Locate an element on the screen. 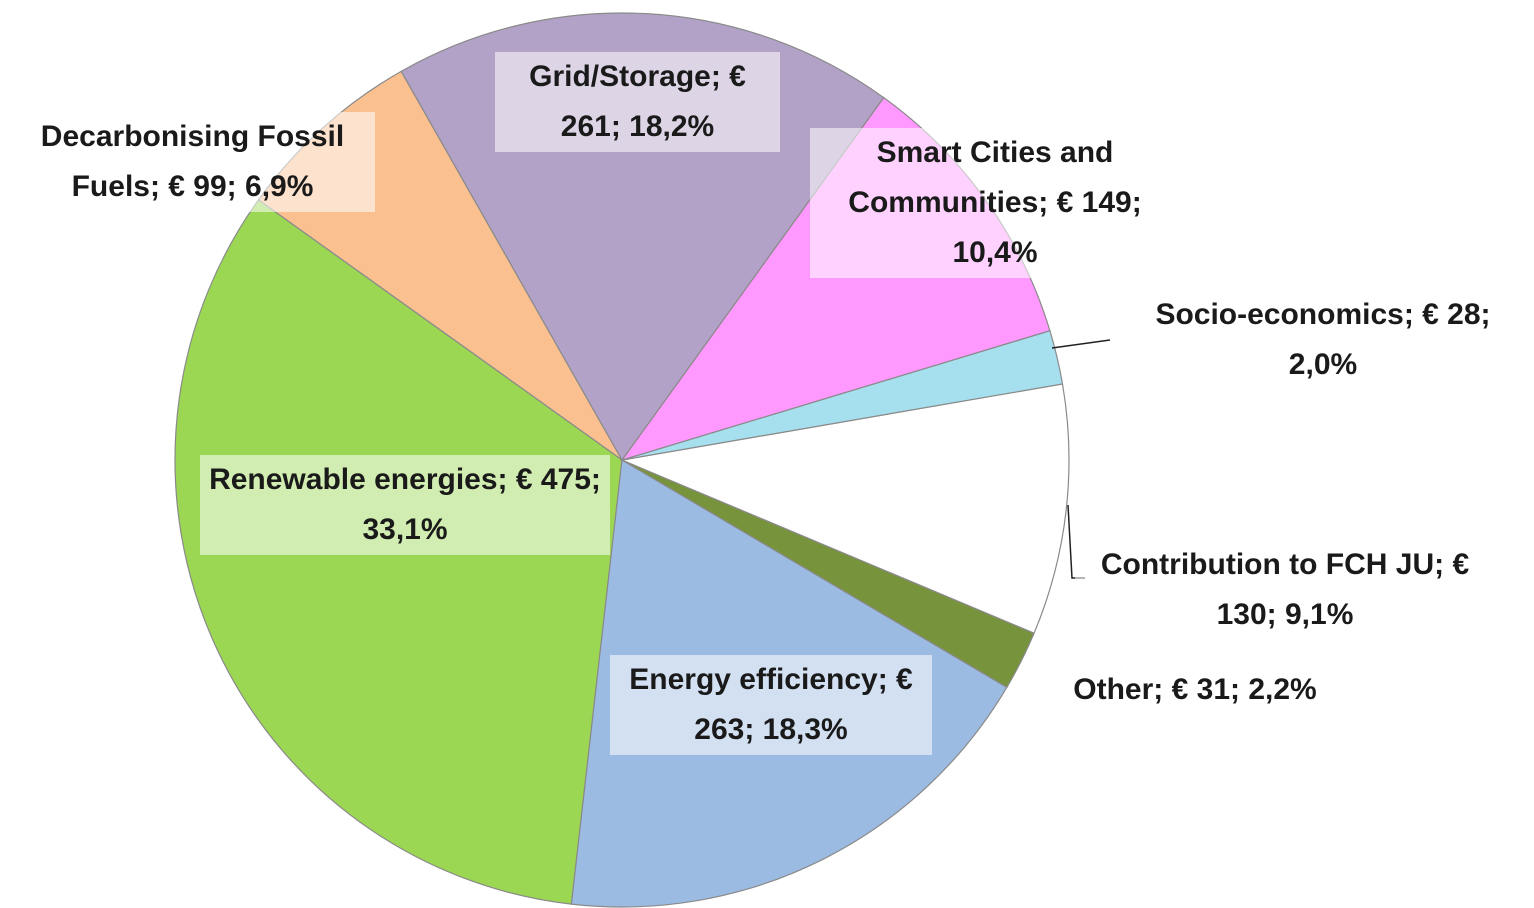 Image resolution: width=1534 pixels, height=908 pixels. data-label: Contribution to FCH JU; € 130; 9,1% is located at coordinates (1285, 590).